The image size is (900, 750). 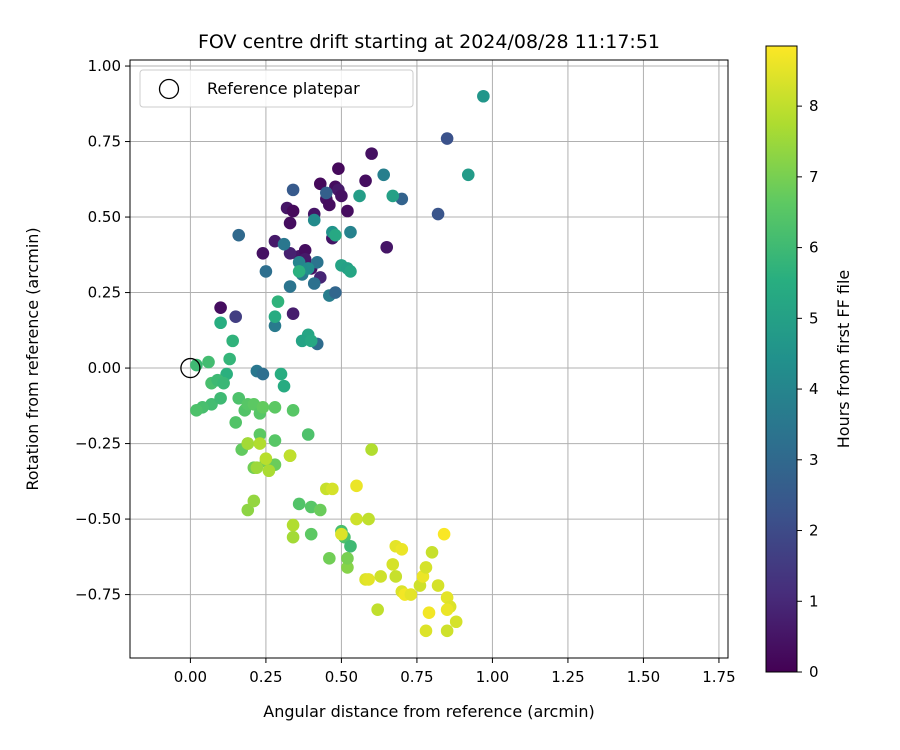 I want to click on x-tick-label: 0.75, so click(x=416, y=677).